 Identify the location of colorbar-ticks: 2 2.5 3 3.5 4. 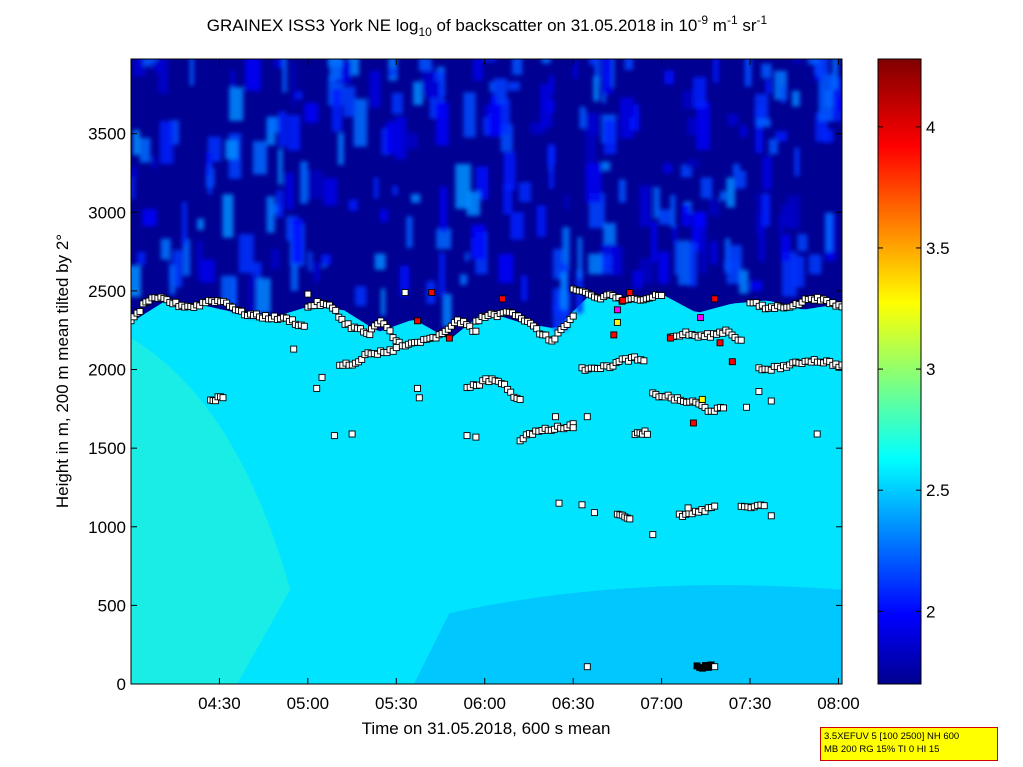
(914, 369).